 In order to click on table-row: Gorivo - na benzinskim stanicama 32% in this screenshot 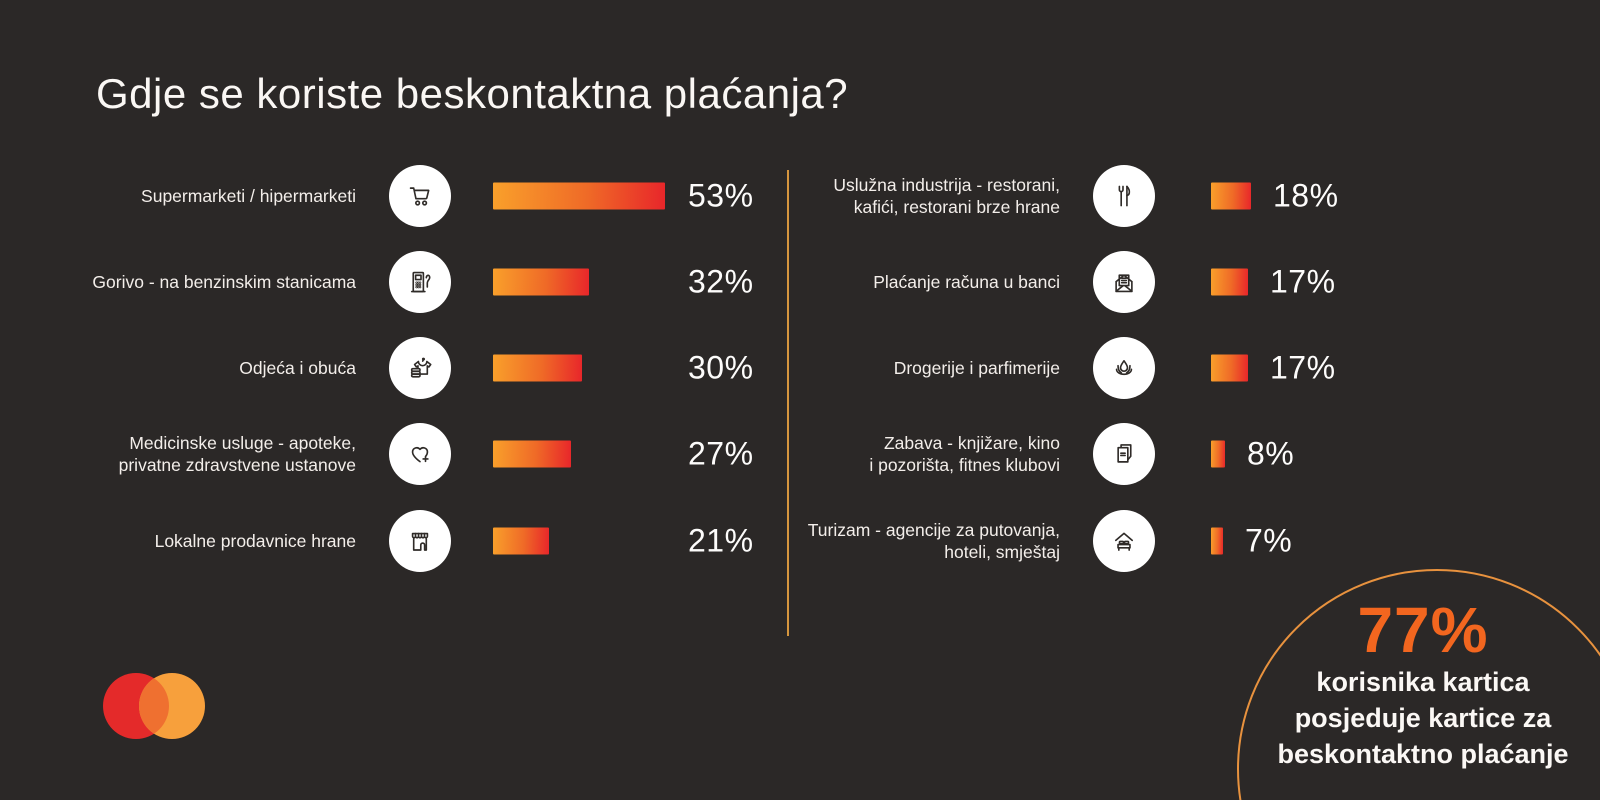, I will do `click(800, 282)`.